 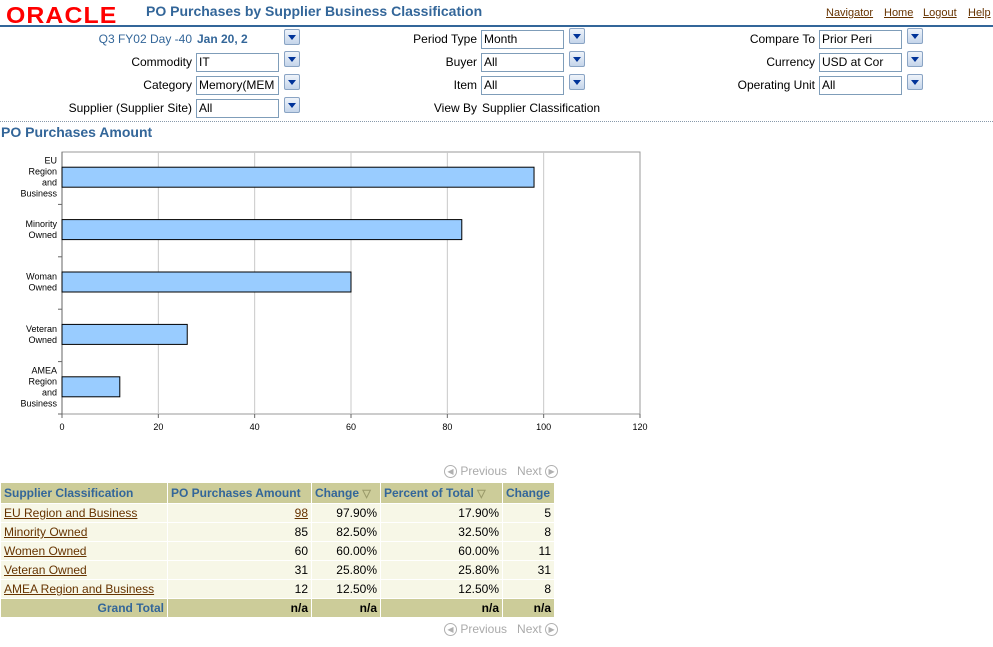 I want to click on item-dropdown-button, so click(x=577, y=82).